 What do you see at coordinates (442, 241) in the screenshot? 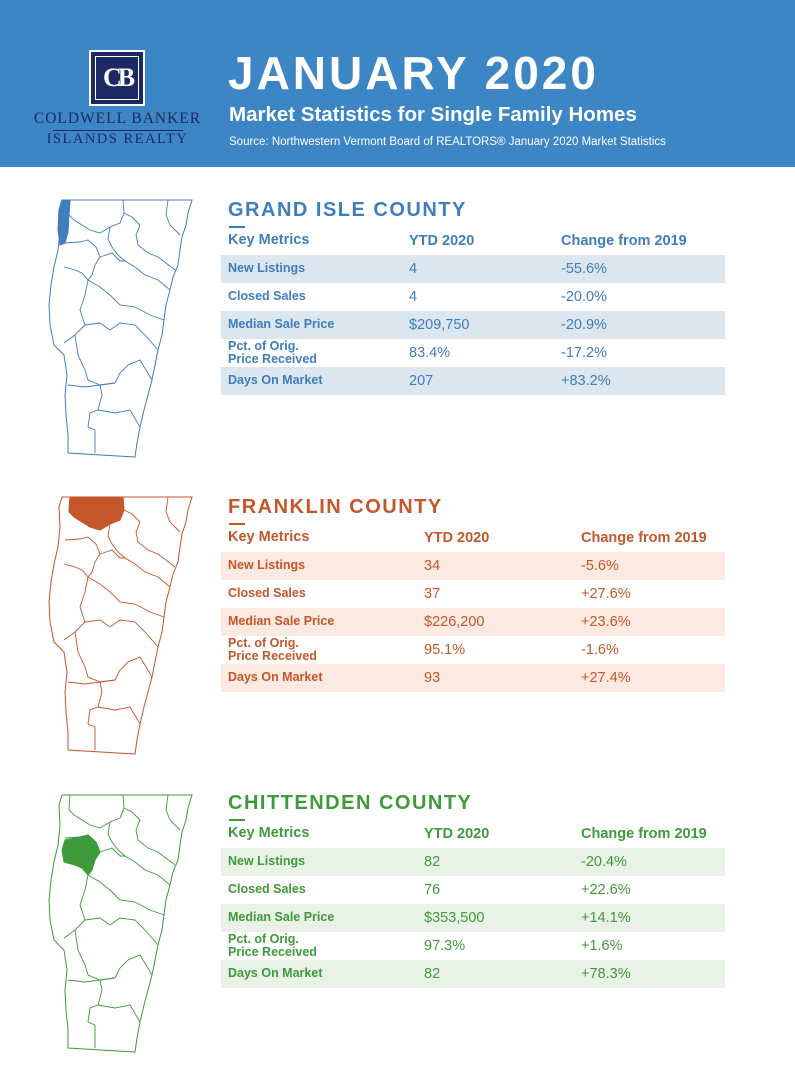
I see `column-header: YTD 2020` at bounding box center [442, 241].